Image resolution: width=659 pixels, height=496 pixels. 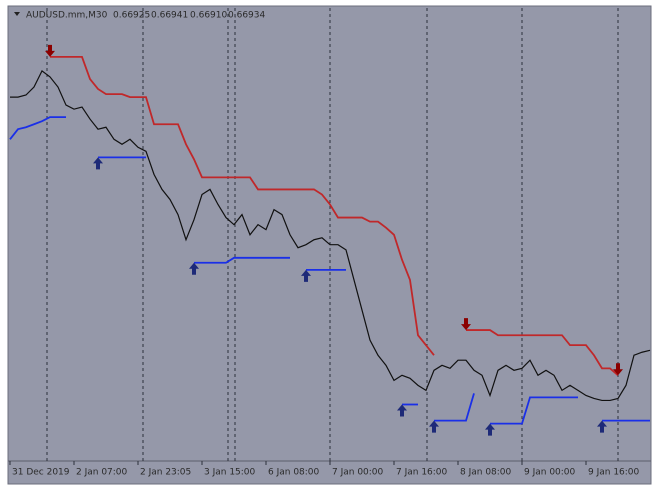 What do you see at coordinates (17, 14) in the screenshot?
I see `menu-triangle` at bounding box center [17, 14].